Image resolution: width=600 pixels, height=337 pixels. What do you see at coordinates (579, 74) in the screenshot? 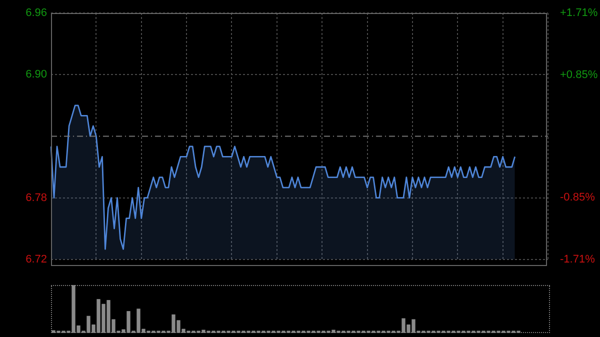
I see `y2-tick-label: +0.85%` at bounding box center [579, 74].